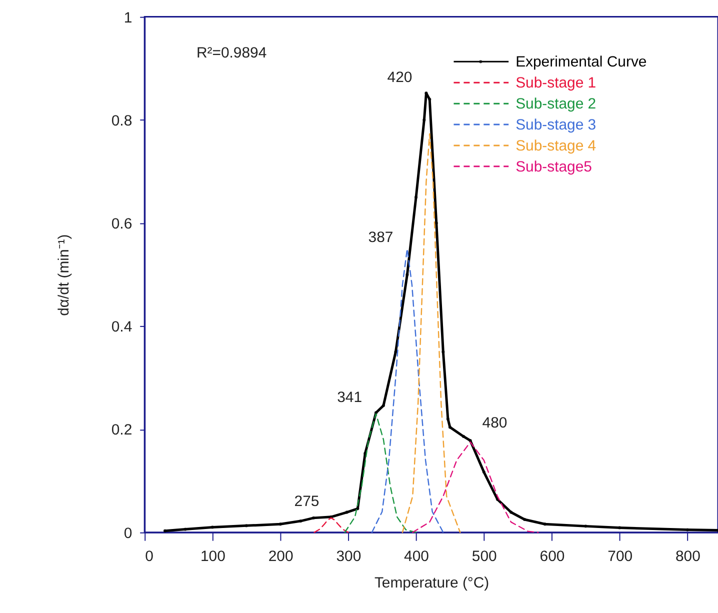 Image resolution: width=718 pixels, height=613 pixels. I want to click on annotation: 341, so click(349, 397).